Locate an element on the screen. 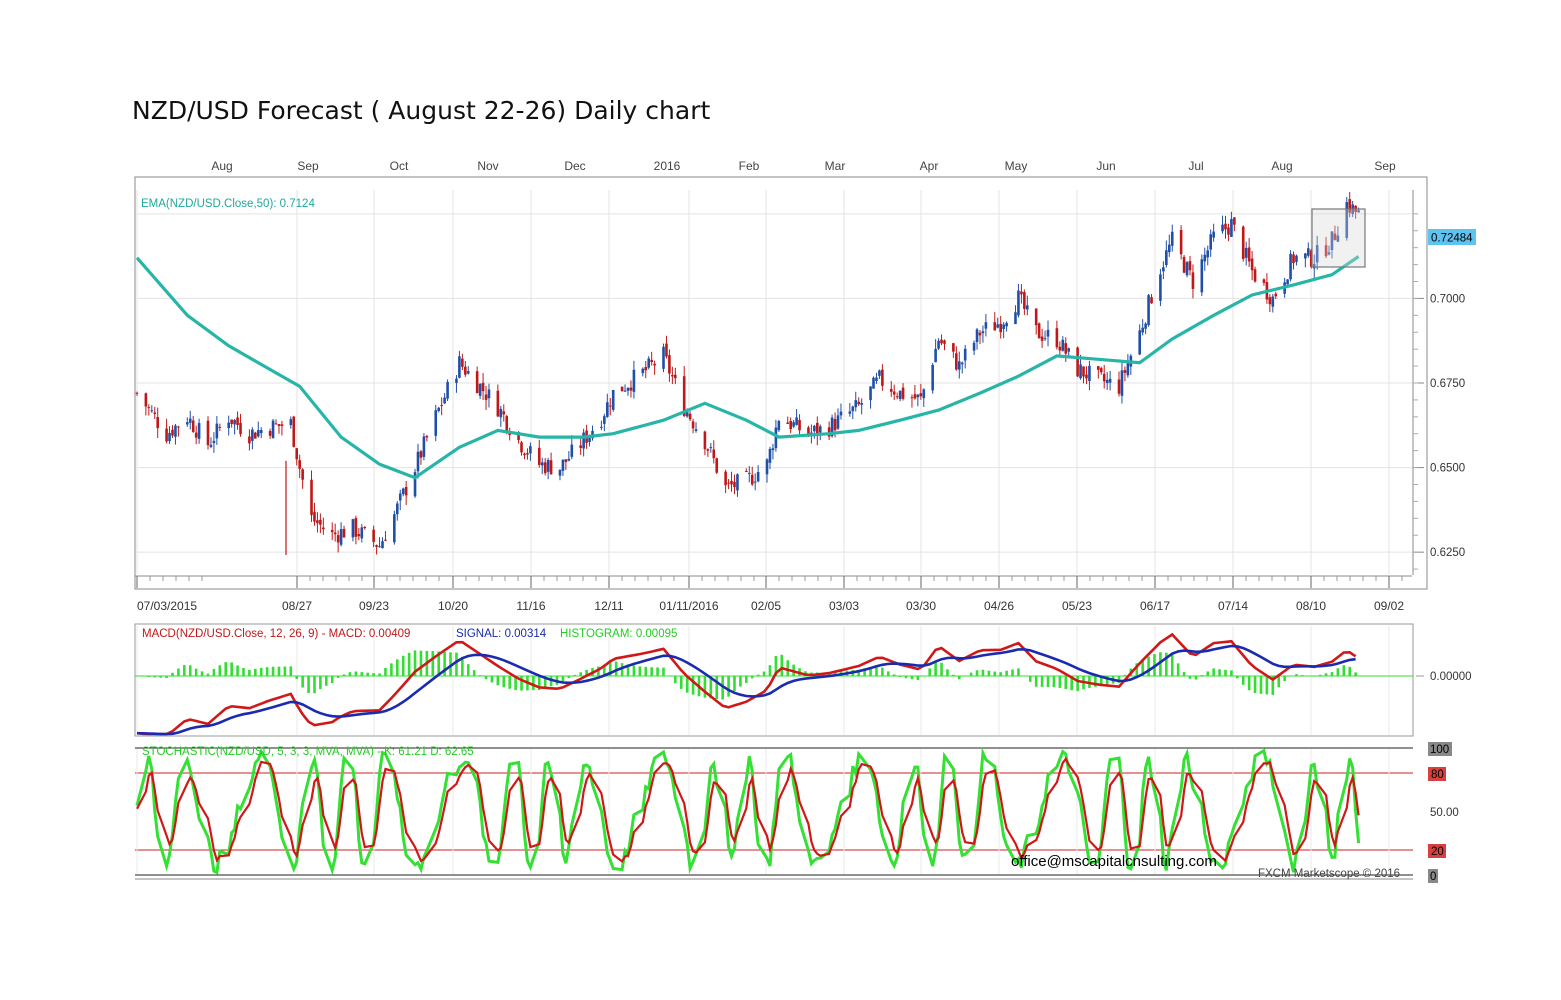 Image resolution: width=1561 pixels, height=1000 pixels. macd-zero-tick-label: 0.00000 is located at coordinates (1451, 677).